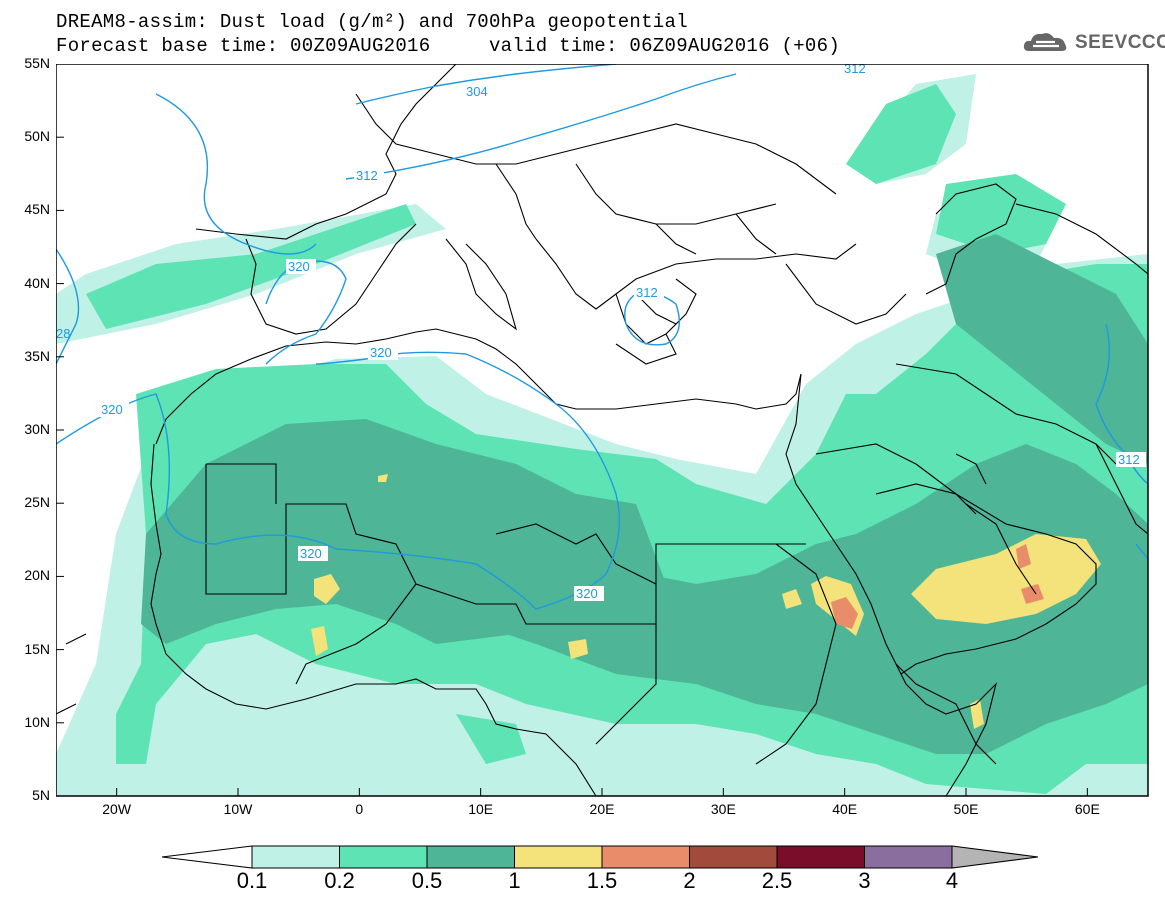 This screenshot has height=907, width=1165. What do you see at coordinates (1120, 42) in the screenshot?
I see `logo-text: SEEVCCC` at bounding box center [1120, 42].